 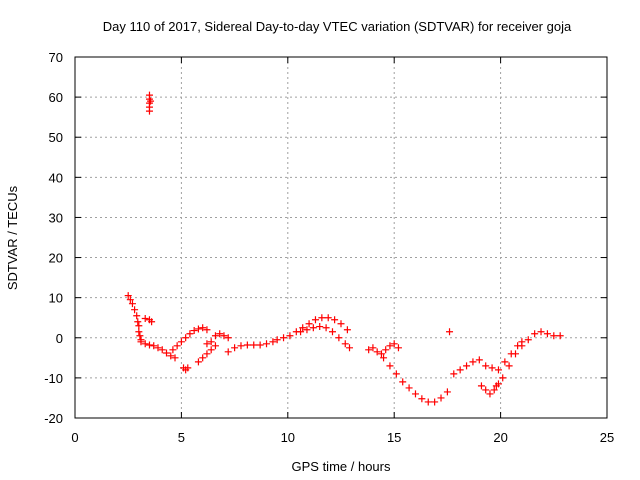 I want to click on y-tick-label: 30, so click(x=56, y=217).